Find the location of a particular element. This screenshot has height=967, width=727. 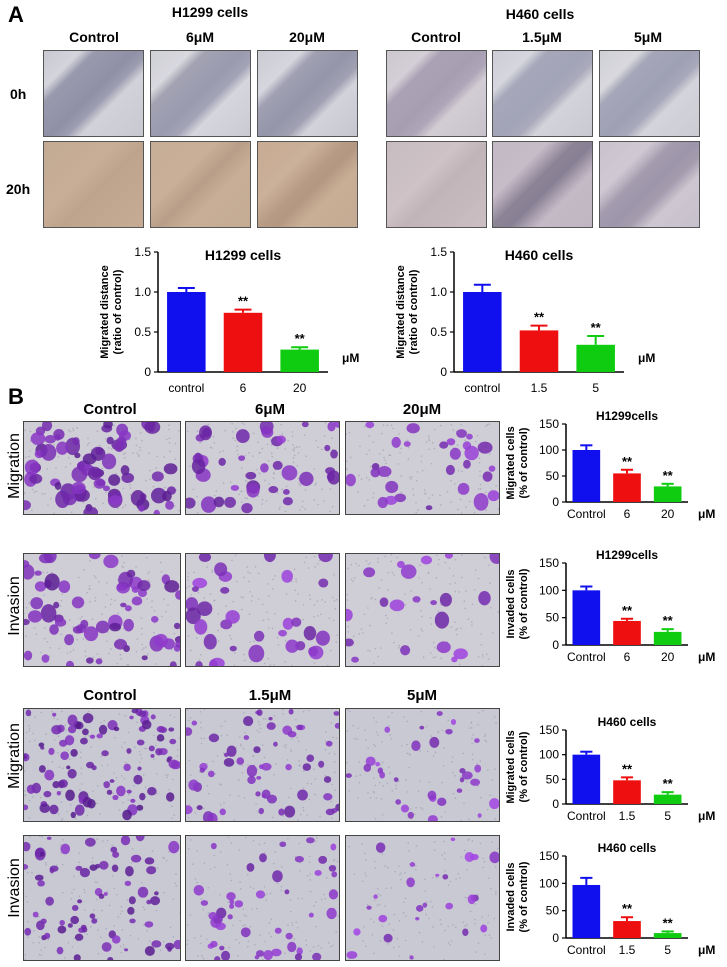

bar is located at coordinates (627, 487).